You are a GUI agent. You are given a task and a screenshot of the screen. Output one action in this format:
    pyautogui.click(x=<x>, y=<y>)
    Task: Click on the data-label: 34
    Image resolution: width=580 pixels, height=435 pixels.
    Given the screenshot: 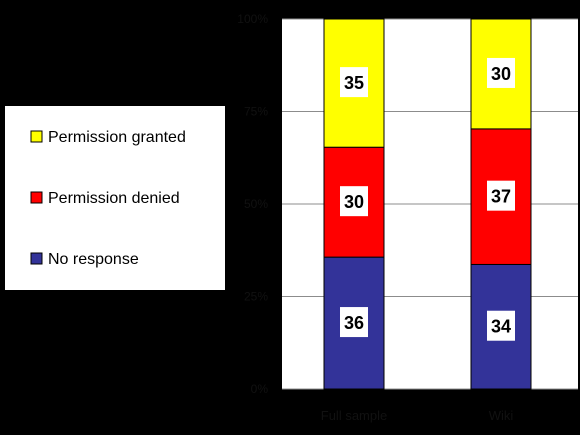 What is the action you would take?
    pyautogui.click(x=501, y=327)
    